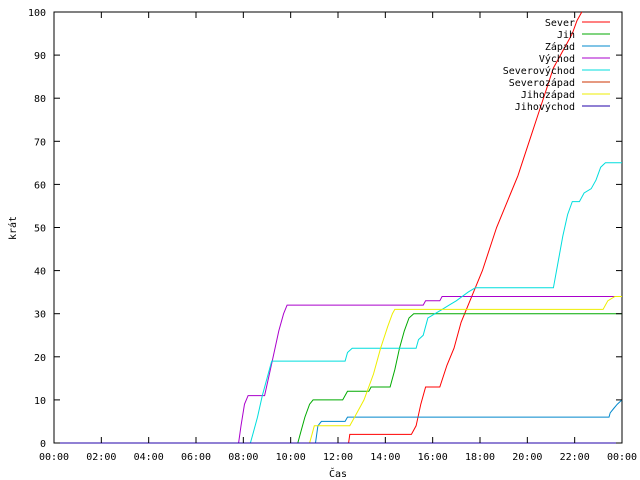 This screenshot has width=640, height=480. Describe the element at coordinates (385, 457) in the screenshot. I see `x-tick-label: 14:00` at that location.